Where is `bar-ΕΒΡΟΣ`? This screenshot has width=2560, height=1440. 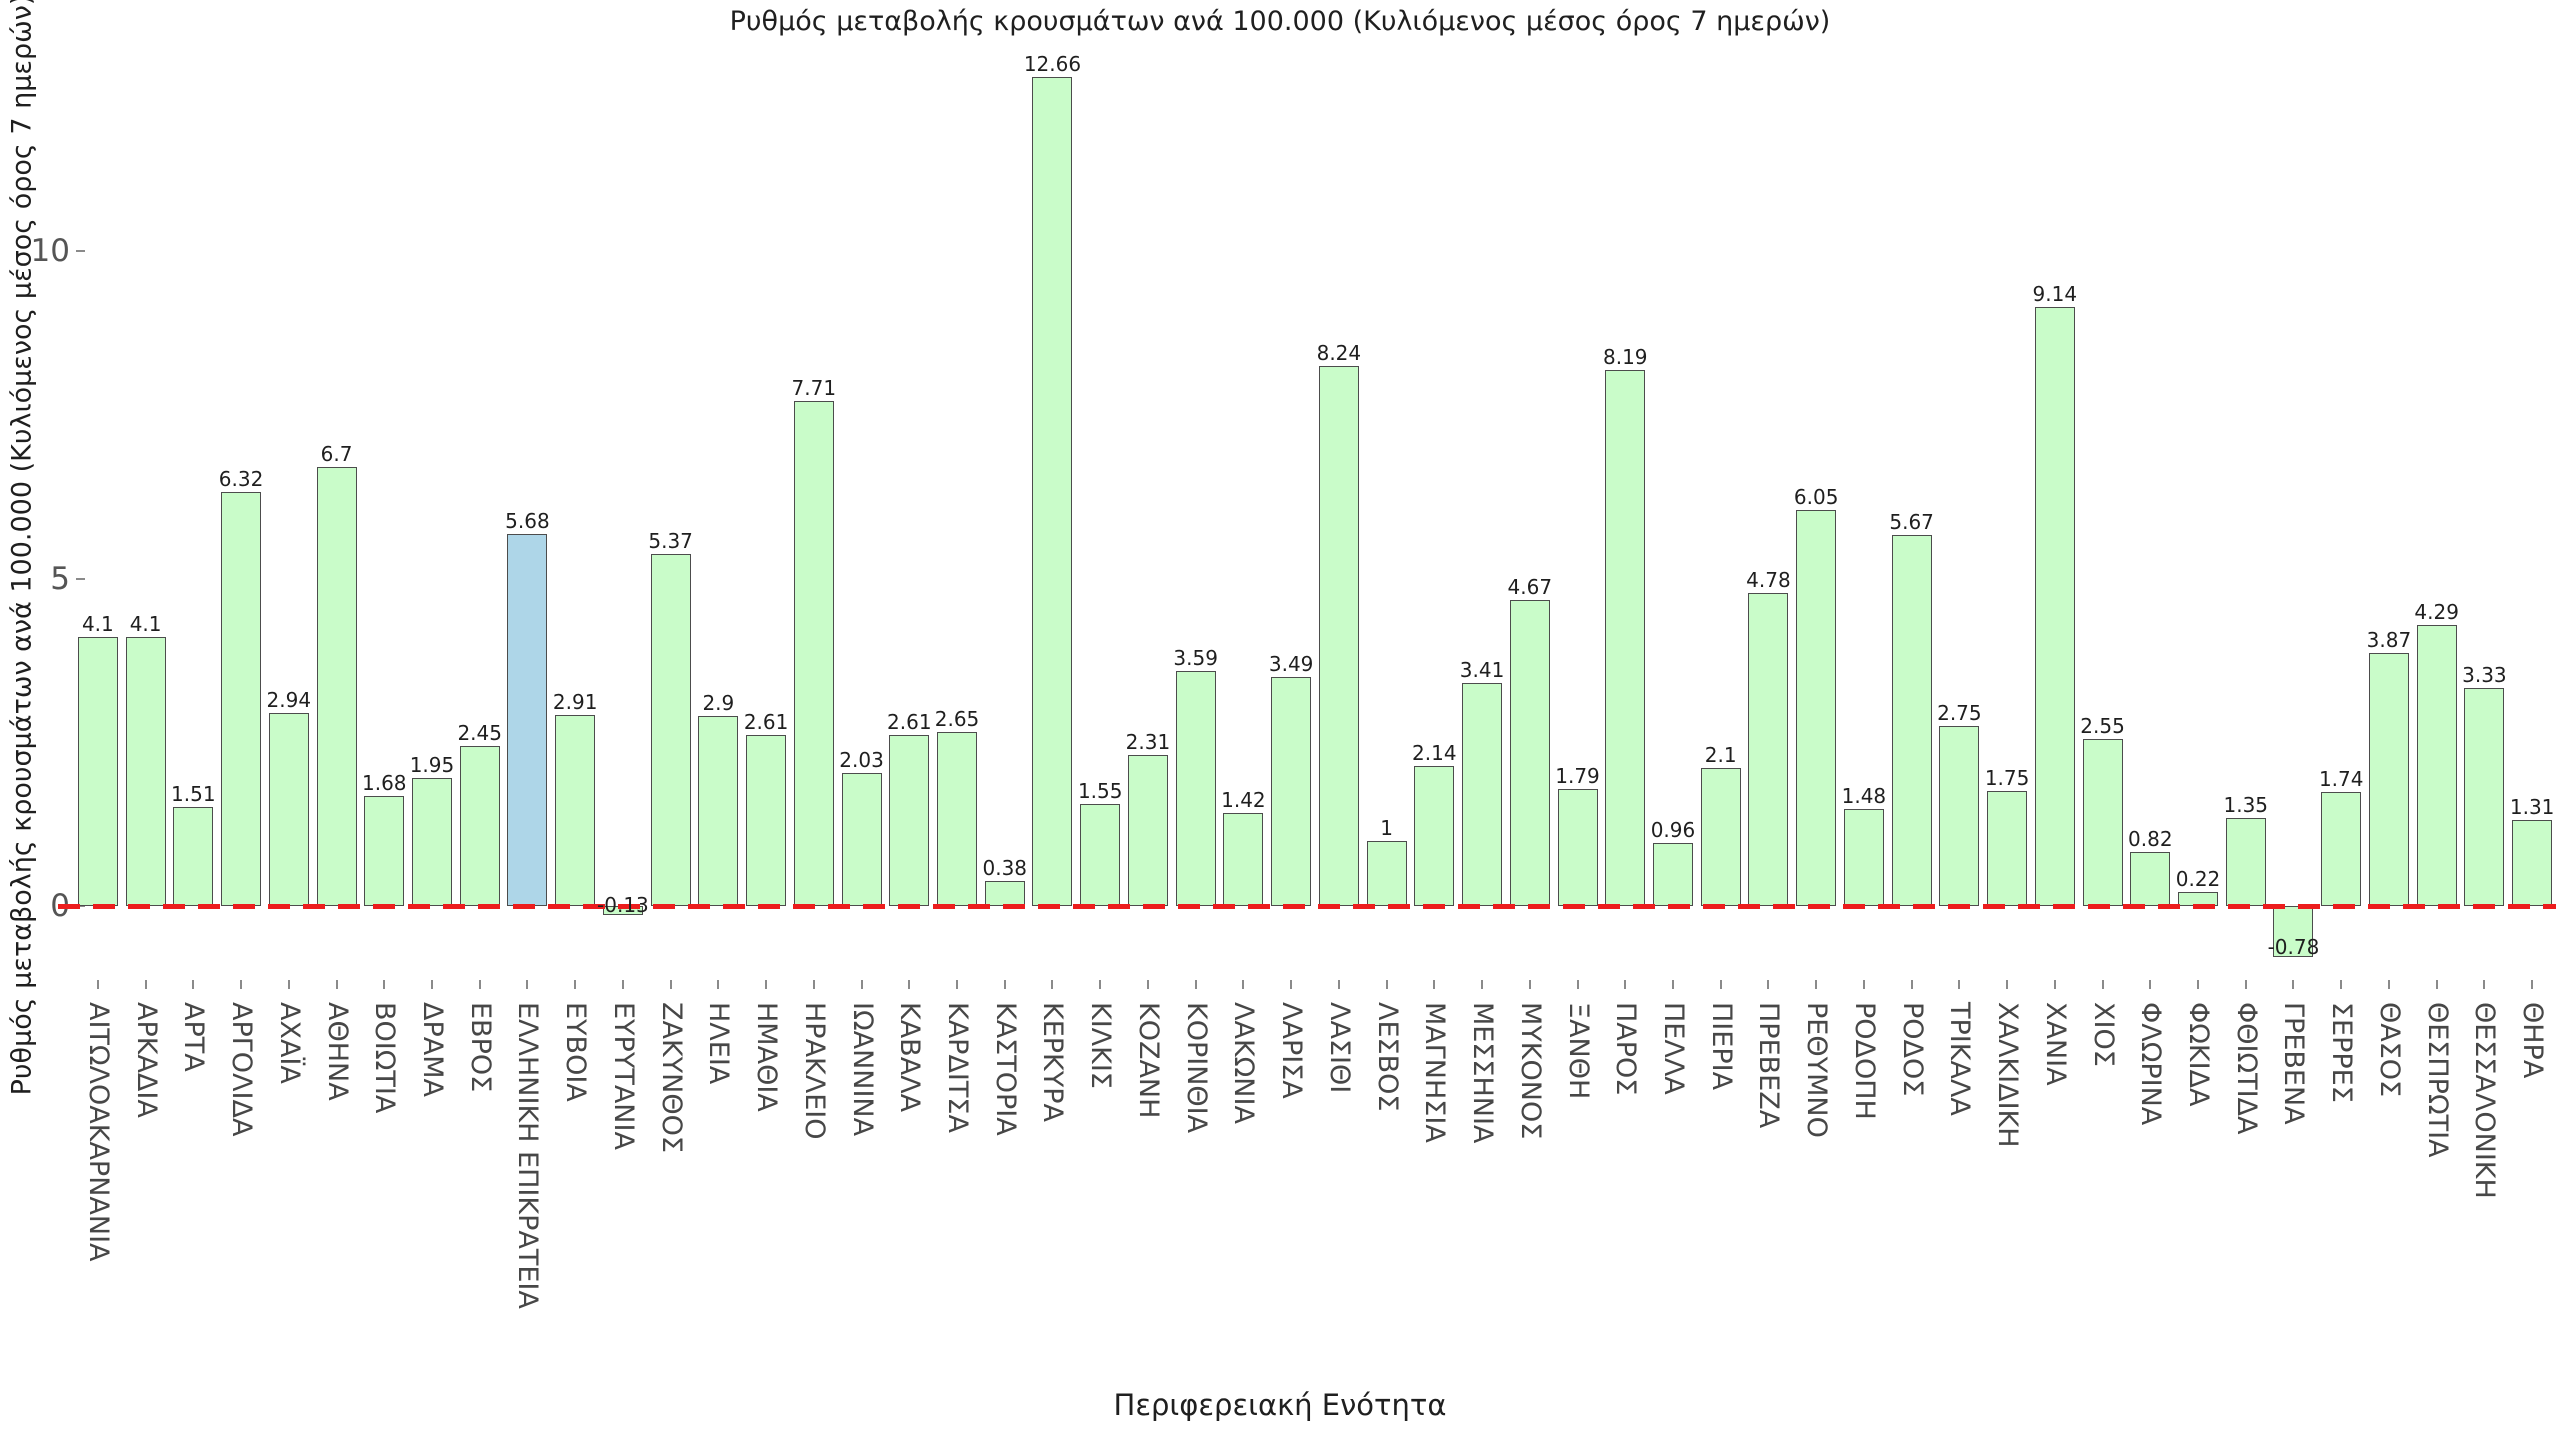 bar-ΕΒΡΟΣ is located at coordinates (479, 825).